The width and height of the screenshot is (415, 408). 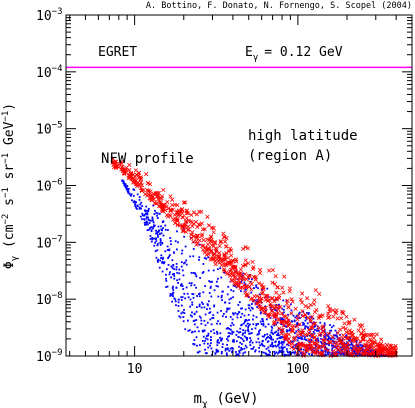 I want to click on energy-label-subscript: γ, so click(x=255, y=58).